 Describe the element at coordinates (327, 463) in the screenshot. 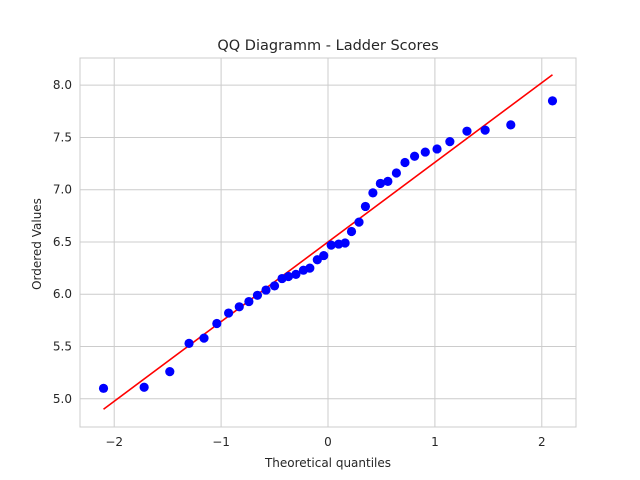

I see `x-axis-label: Theoretical quantiles` at that location.